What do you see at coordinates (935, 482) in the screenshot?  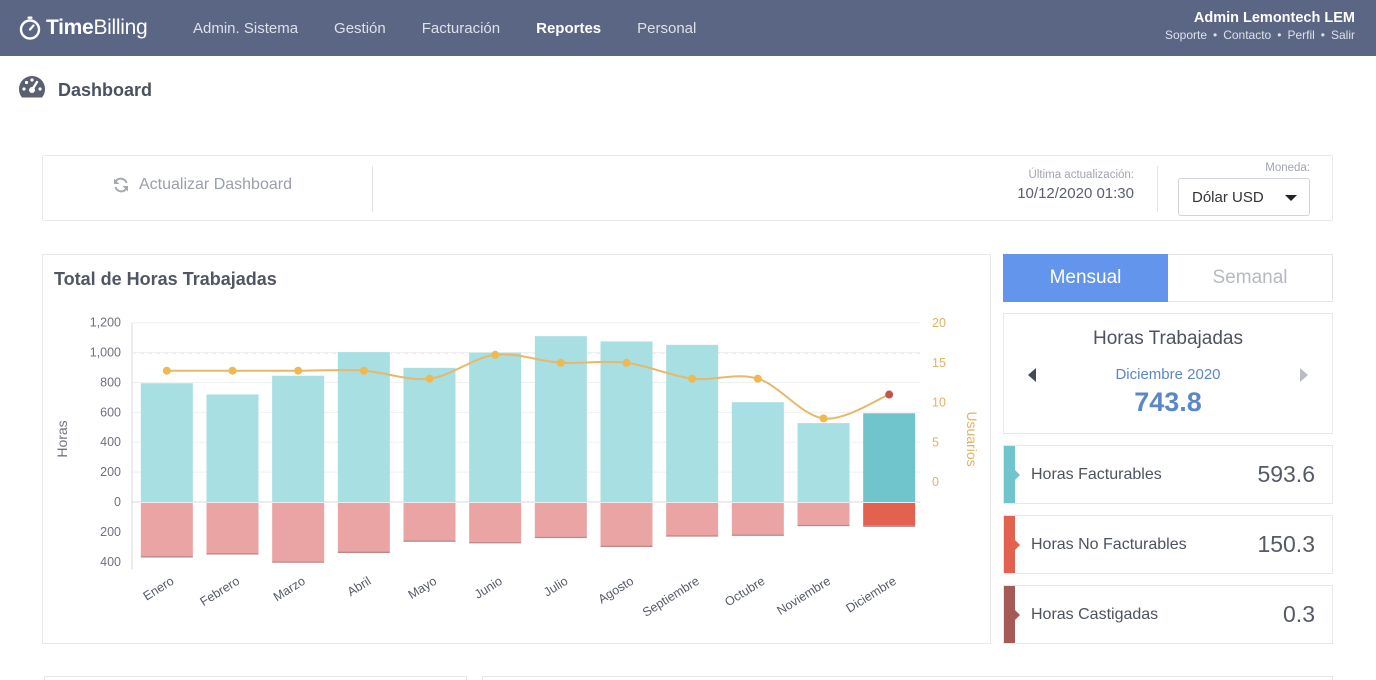 I see `y2-tick-label: 0` at bounding box center [935, 482].